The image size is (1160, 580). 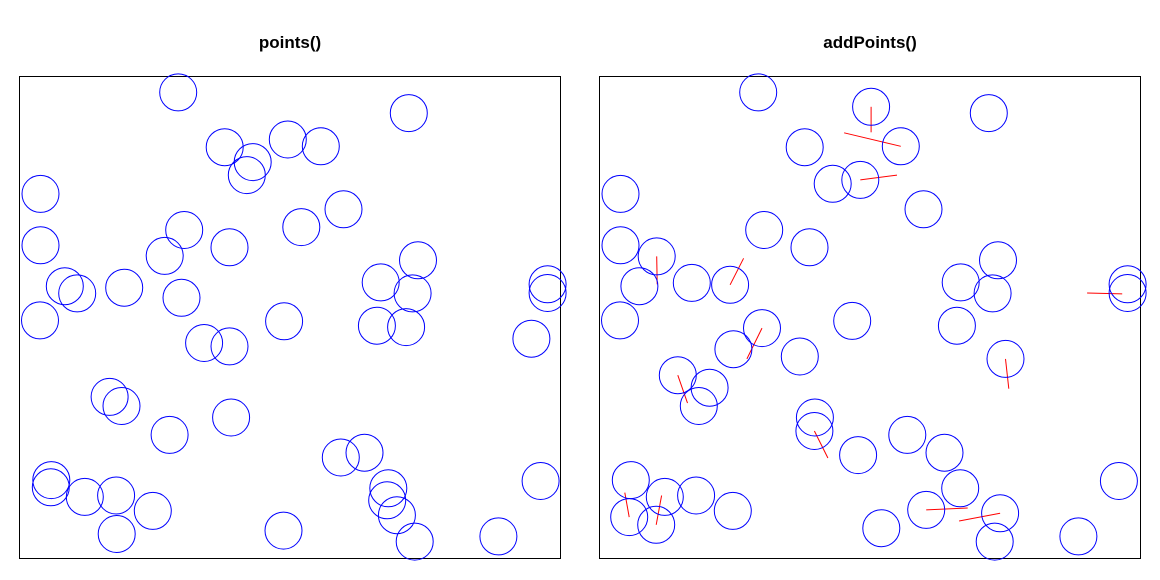 What do you see at coordinates (290, 42) in the screenshot?
I see `panel-title-points: points()` at bounding box center [290, 42].